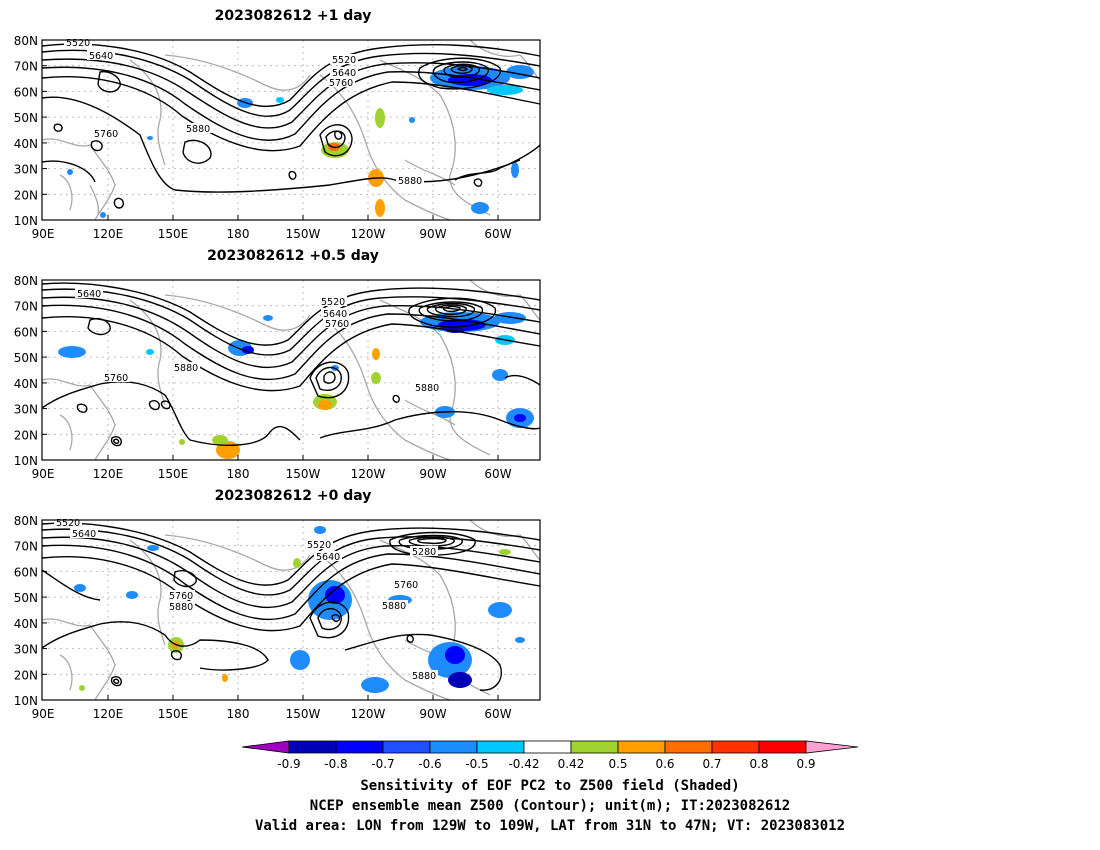 This screenshot has height=850, width=1100. I want to click on contour-labels: 5640 5520 5640 5760 5760 5880 5880, so click(258, 341).